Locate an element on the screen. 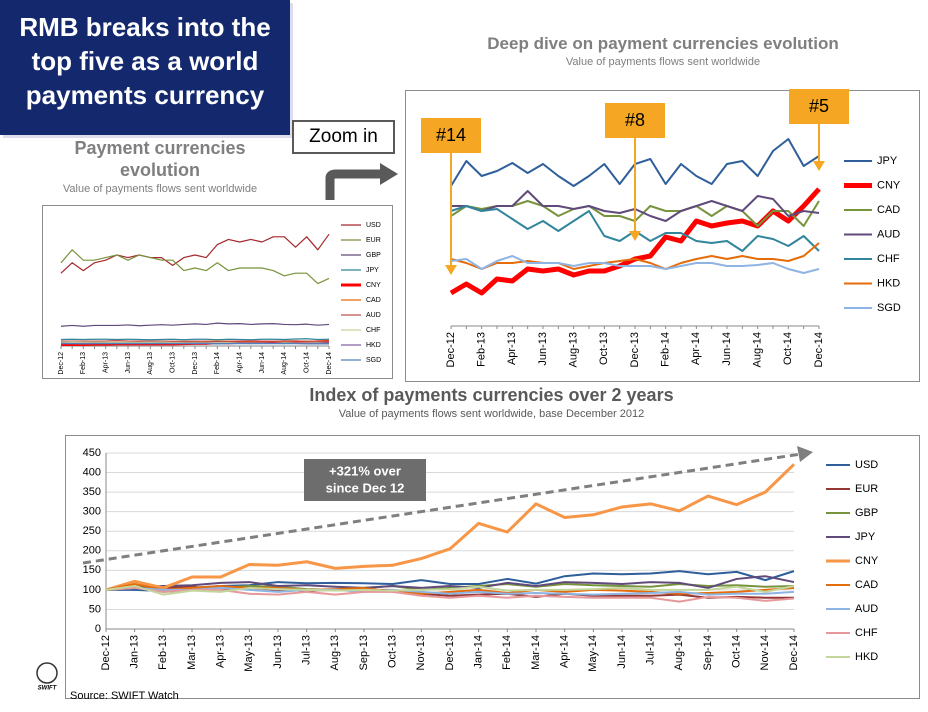  x-tick-label: Jan-14 is located at coordinates (479, 652).